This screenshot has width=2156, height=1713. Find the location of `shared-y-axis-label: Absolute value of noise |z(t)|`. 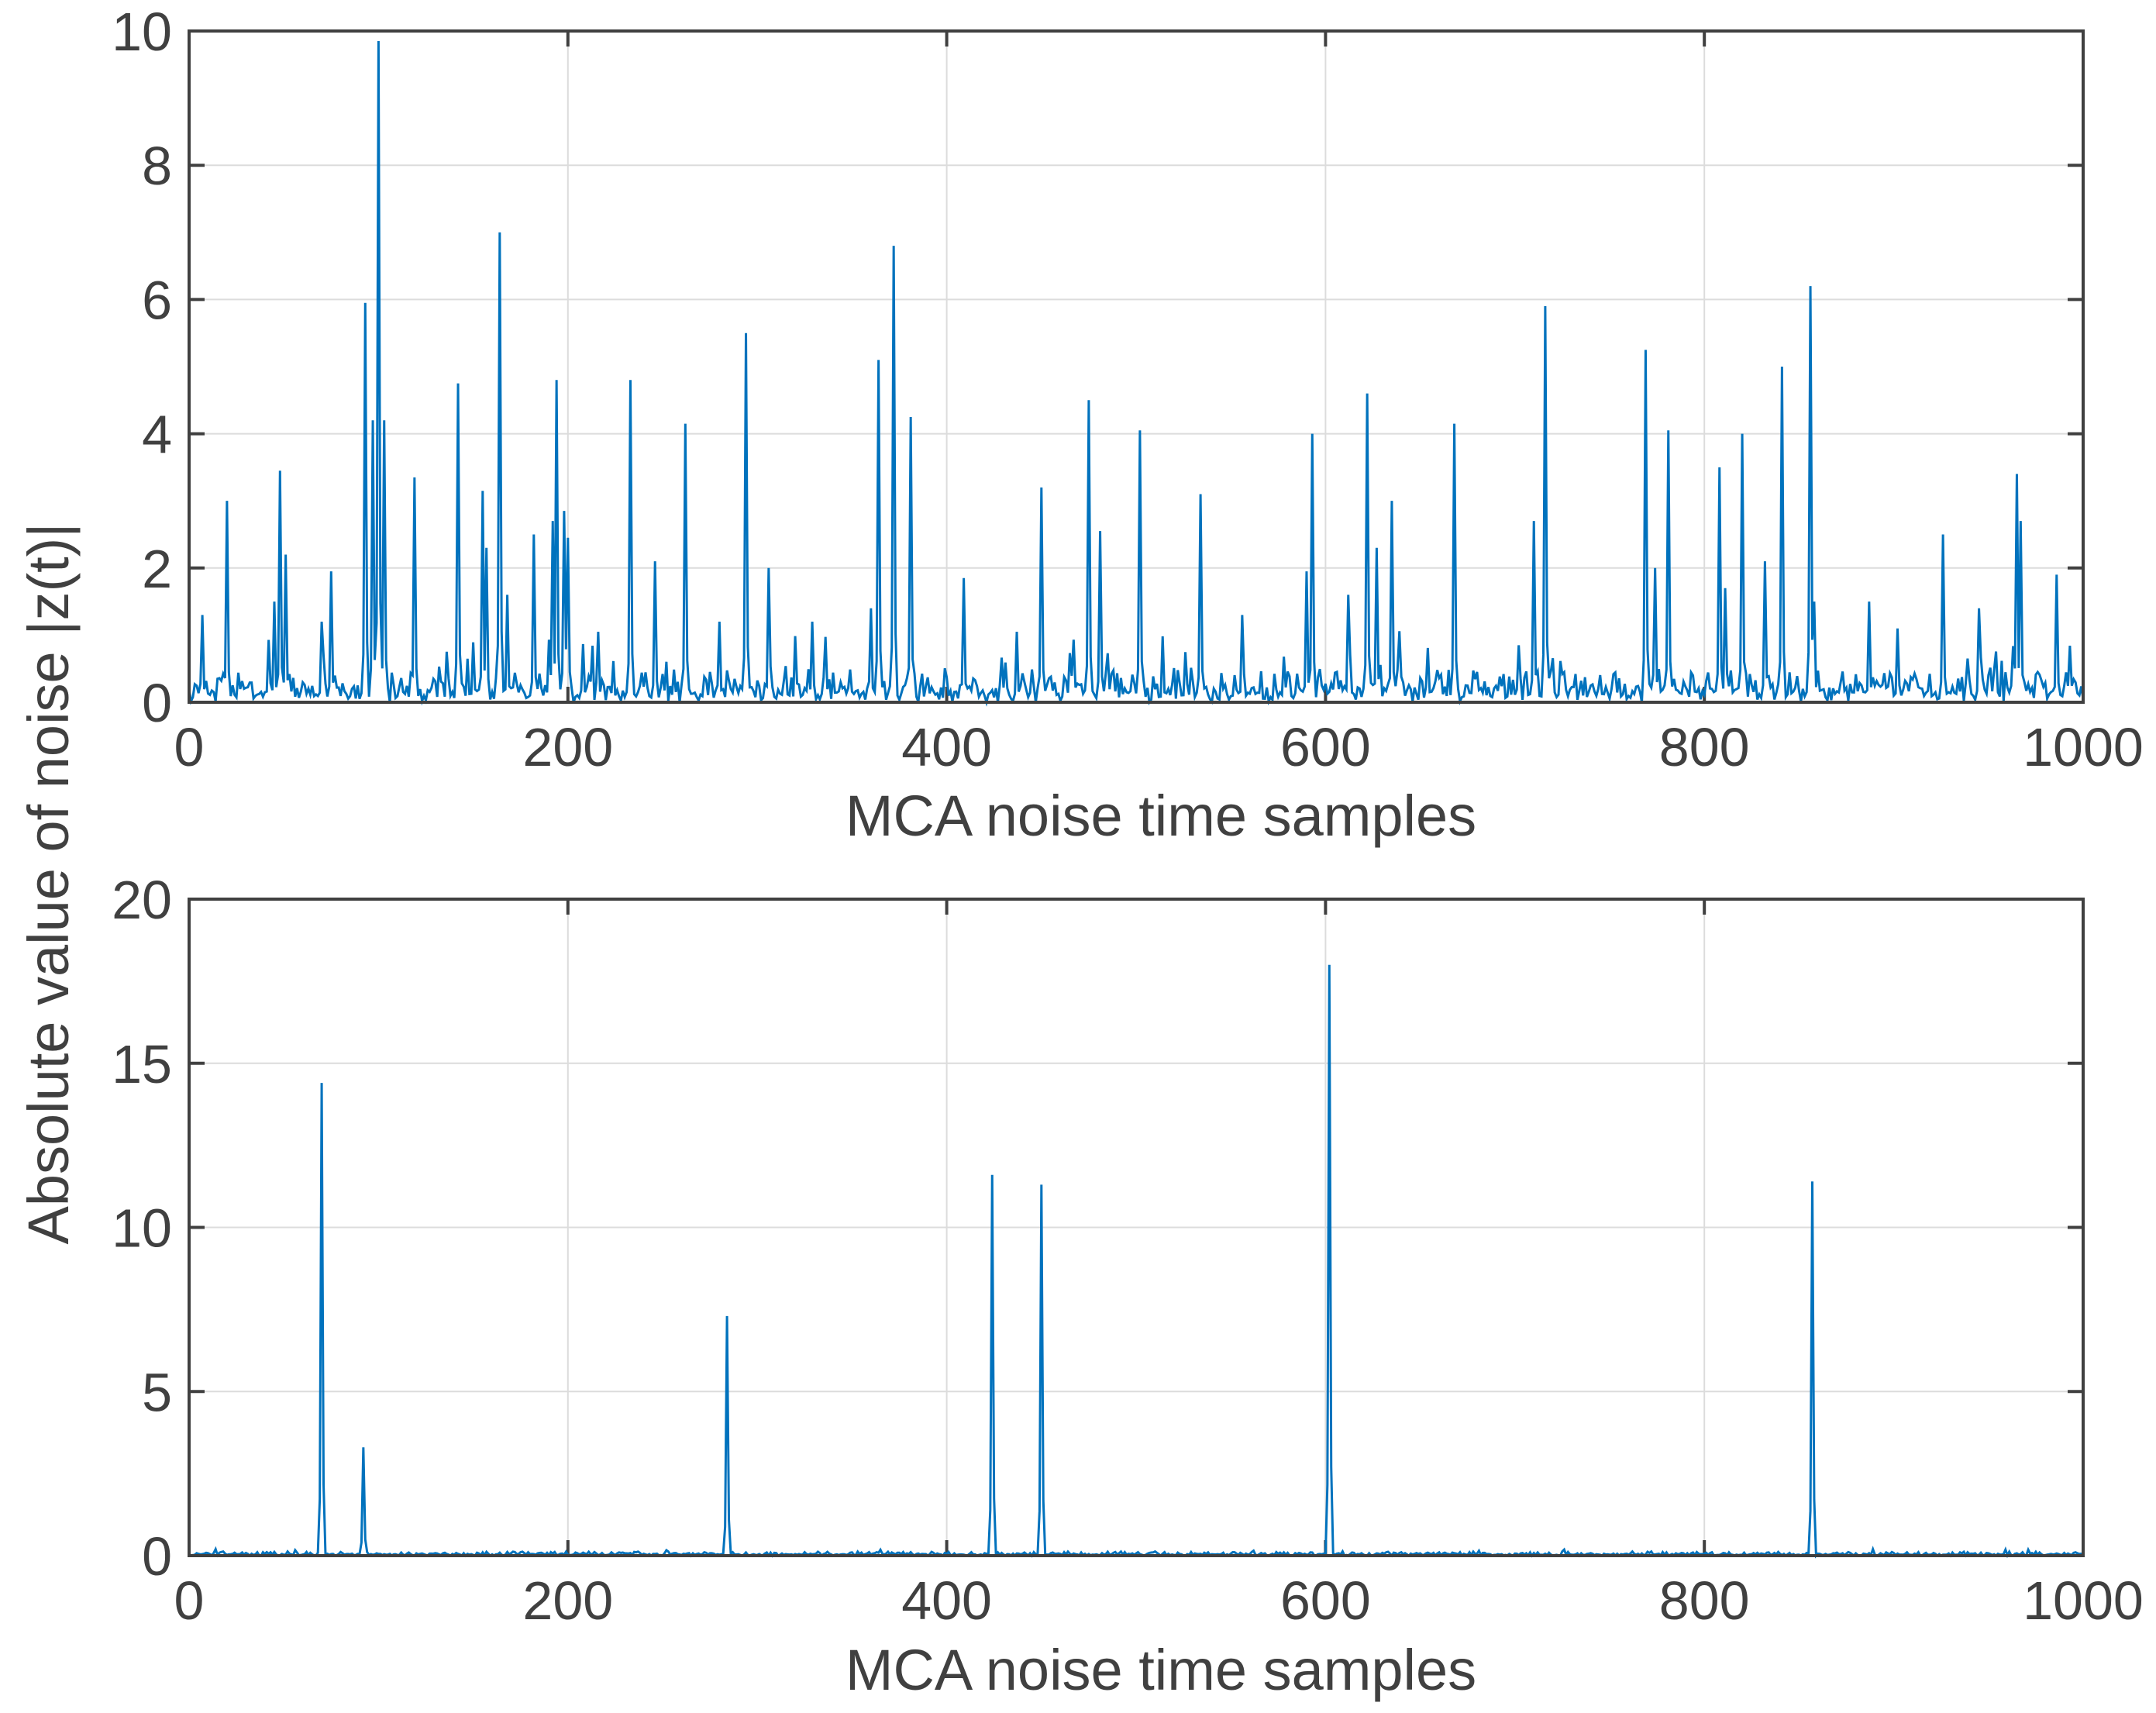

shared-y-axis-label: Absolute value of noise |z(t)| is located at coordinates (48, 883).